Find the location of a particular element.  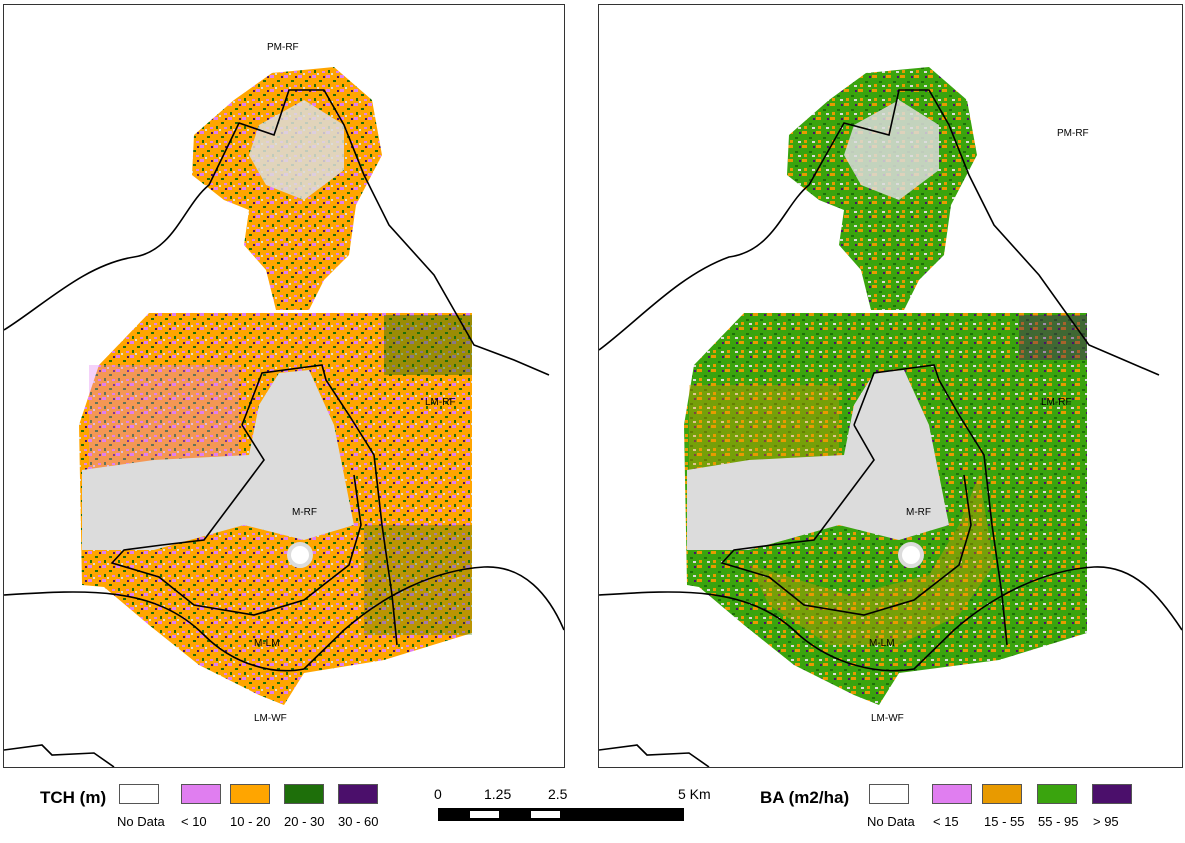

ba-label-lt15: < 15 is located at coordinates (946, 821).